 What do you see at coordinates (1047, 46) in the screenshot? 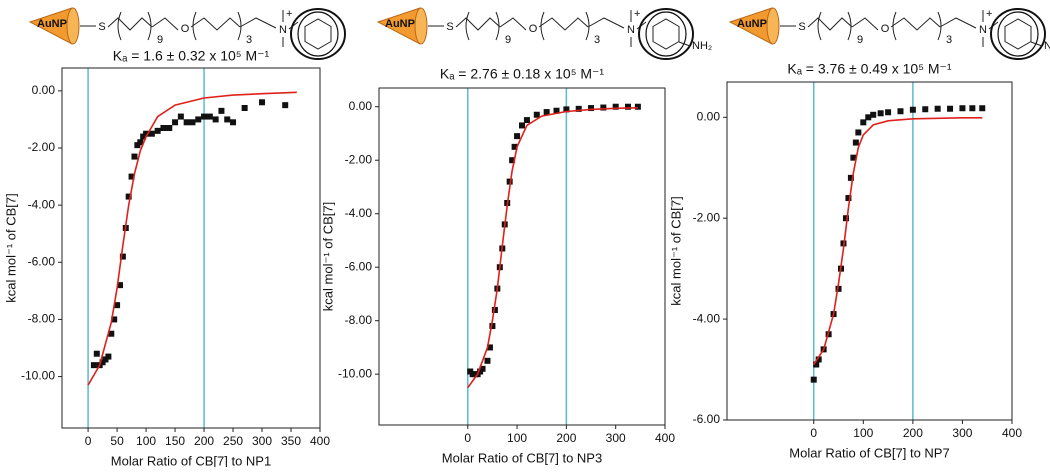
I see `substituent: NO₂` at bounding box center [1047, 46].